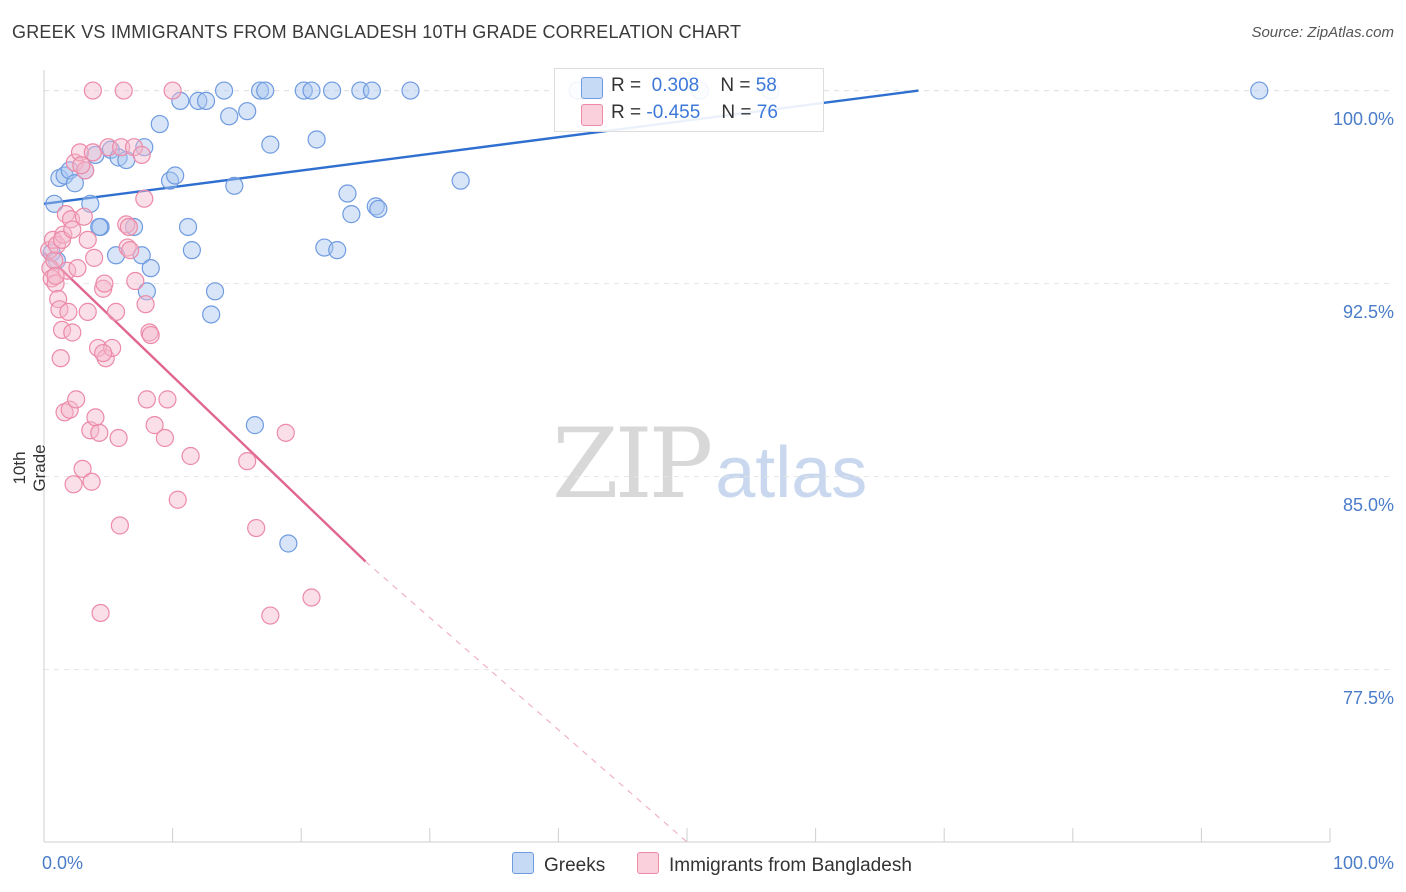 This screenshot has height=892, width=1406. I want to click on trend-extension-bangladesh, so click(526, 702).